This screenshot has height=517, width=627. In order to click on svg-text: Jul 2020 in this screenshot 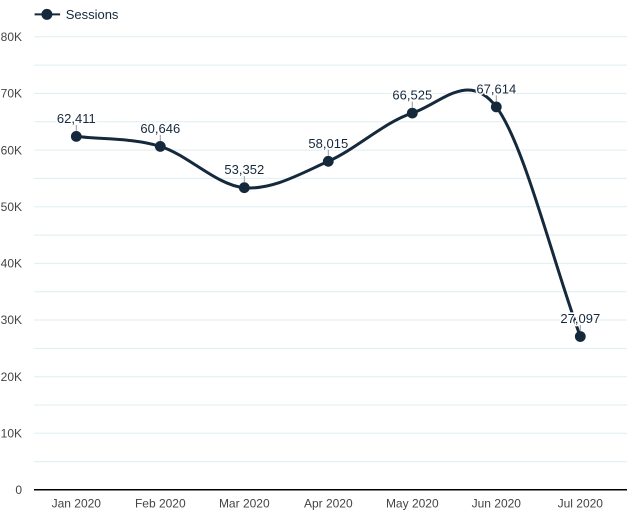, I will do `click(581, 504)`.